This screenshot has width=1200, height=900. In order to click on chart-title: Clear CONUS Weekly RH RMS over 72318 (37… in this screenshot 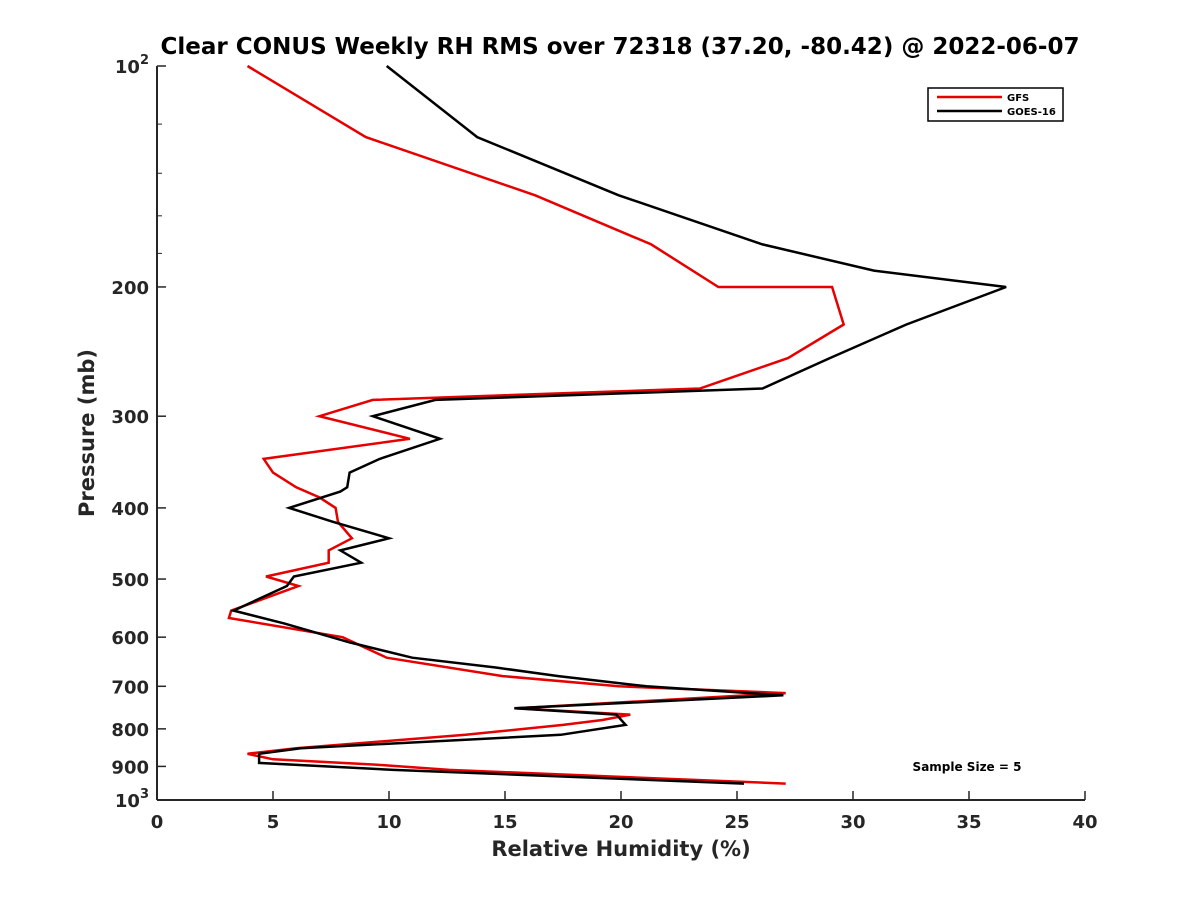, I will do `click(620, 47)`.